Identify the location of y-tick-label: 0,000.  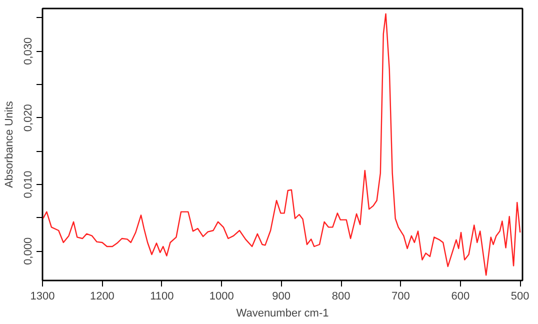
(28, 251).